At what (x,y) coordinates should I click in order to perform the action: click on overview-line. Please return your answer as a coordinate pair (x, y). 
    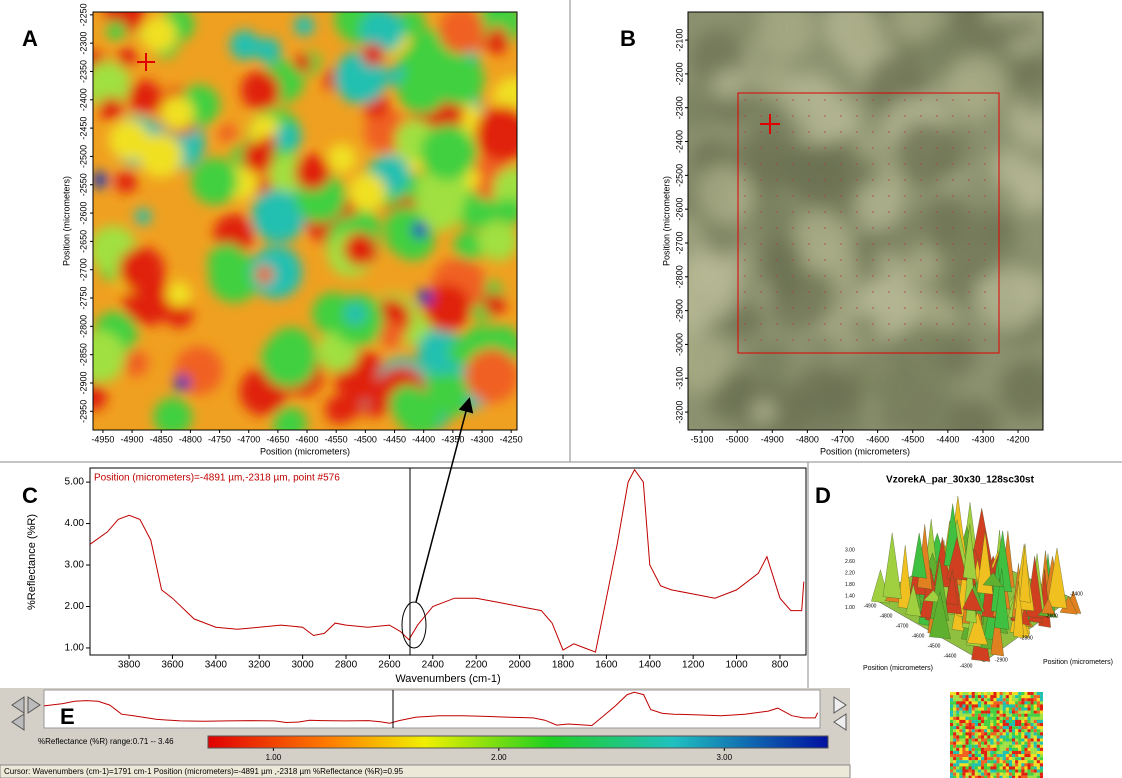
    Looking at the image, I should click on (431, 709).